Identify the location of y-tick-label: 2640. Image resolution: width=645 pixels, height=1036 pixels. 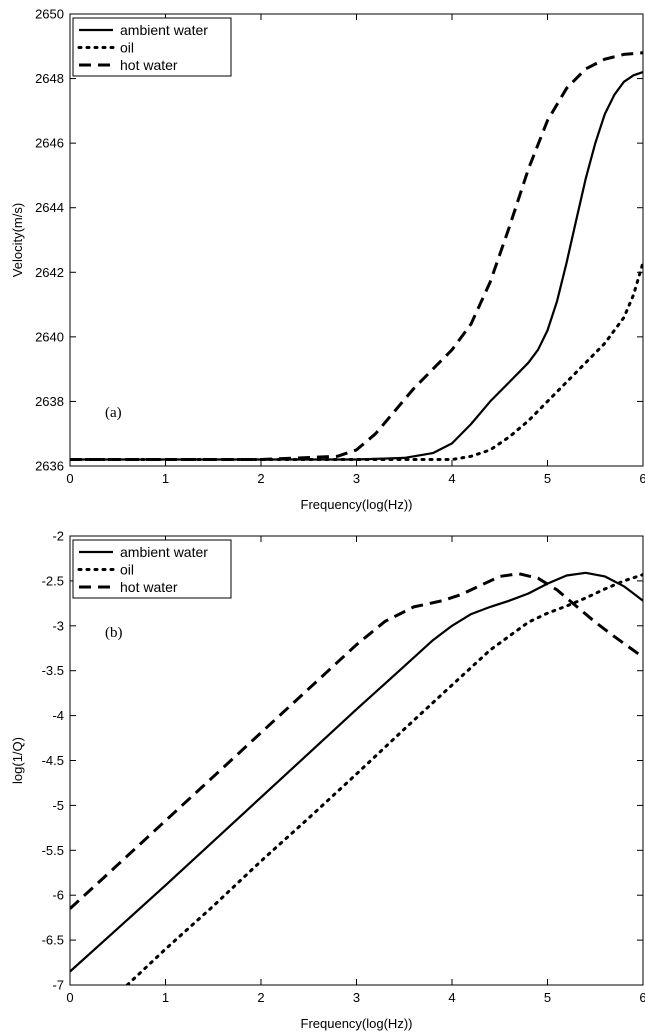
(49, 336).